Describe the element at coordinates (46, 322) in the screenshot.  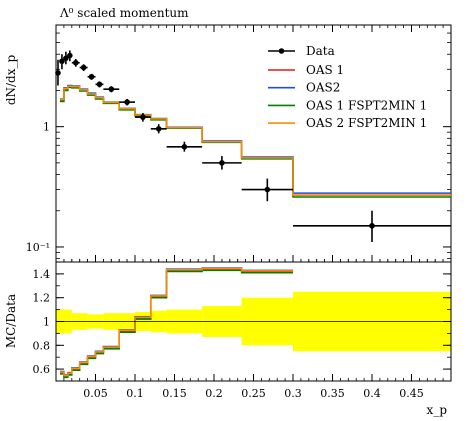
I see `ratio-tick-label: 1` at that location.